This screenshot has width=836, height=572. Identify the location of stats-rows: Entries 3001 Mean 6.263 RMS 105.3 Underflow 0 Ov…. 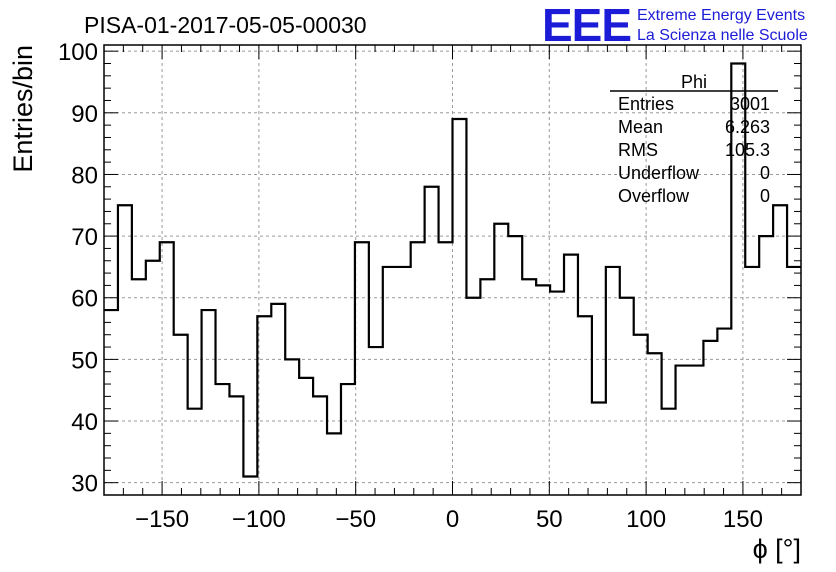
(694, 150).